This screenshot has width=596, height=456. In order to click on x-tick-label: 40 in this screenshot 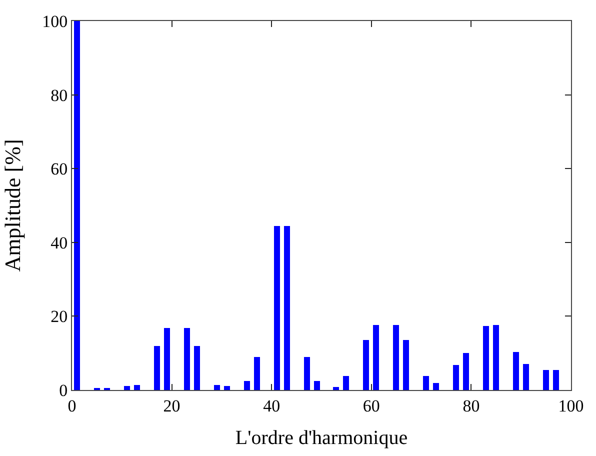, I will do `click(271, 406)`.